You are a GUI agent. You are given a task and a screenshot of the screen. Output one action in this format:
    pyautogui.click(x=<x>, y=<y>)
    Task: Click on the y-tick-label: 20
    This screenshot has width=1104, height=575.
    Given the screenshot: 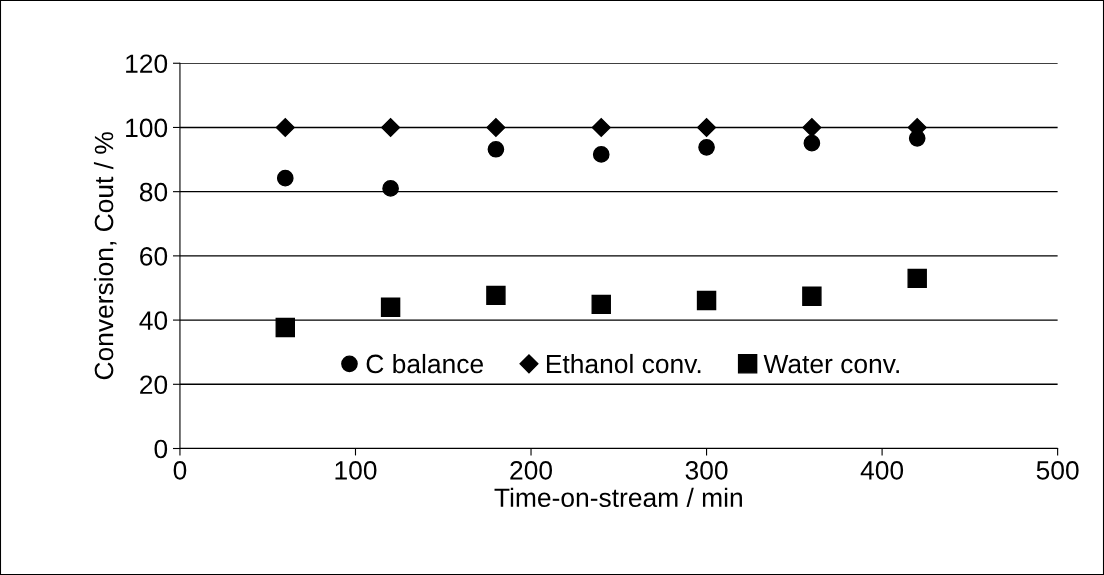 What is the action you would take?
    pyautogui.click(x=154, y=385)
    